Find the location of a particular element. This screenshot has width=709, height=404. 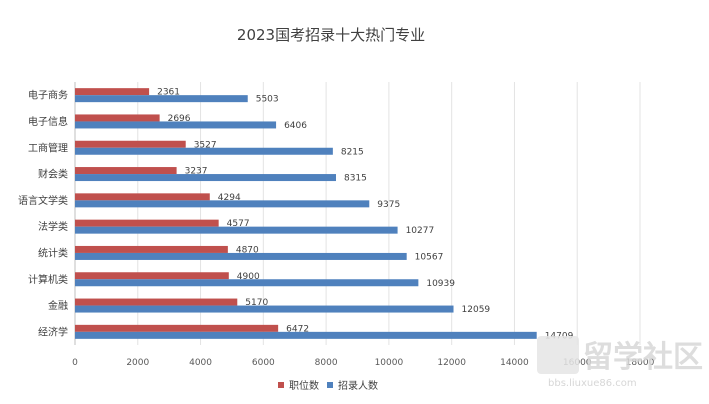

data-label-jobs: 4870 is located at coordinates (247, 250).